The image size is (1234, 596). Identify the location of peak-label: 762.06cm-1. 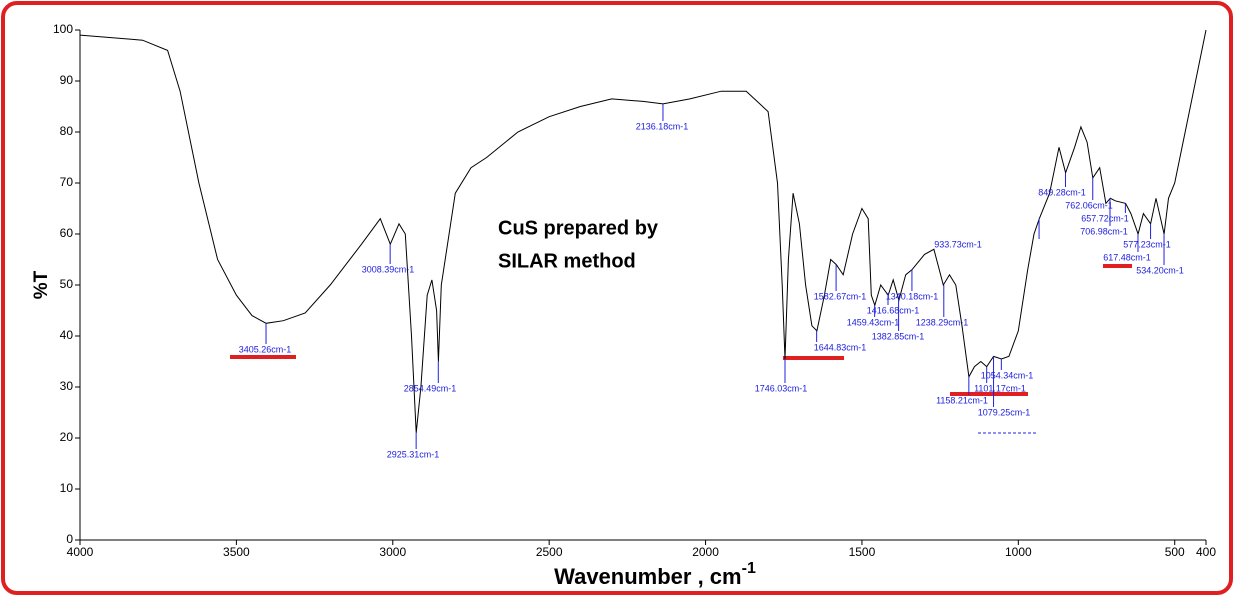
(1089, 205).